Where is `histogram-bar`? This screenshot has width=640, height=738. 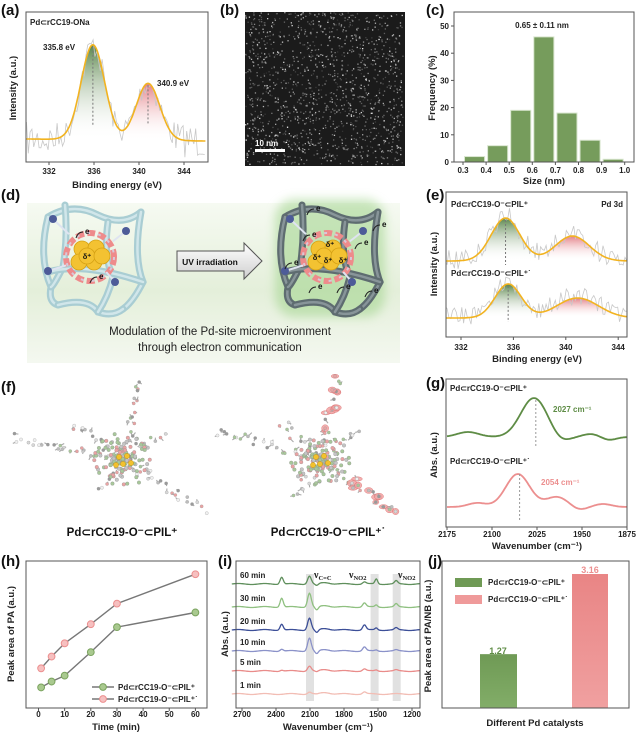
histogram-bar is located at coordinates (521, 136).